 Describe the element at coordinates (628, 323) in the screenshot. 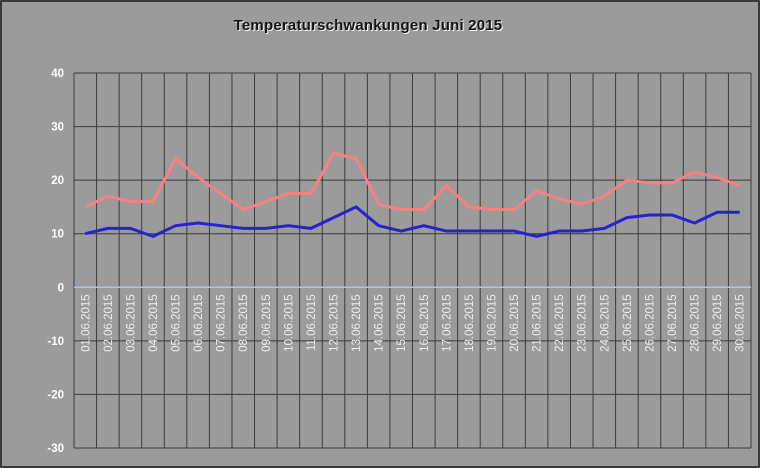

I see `x-axis-label: 25.06.2015` at that location.